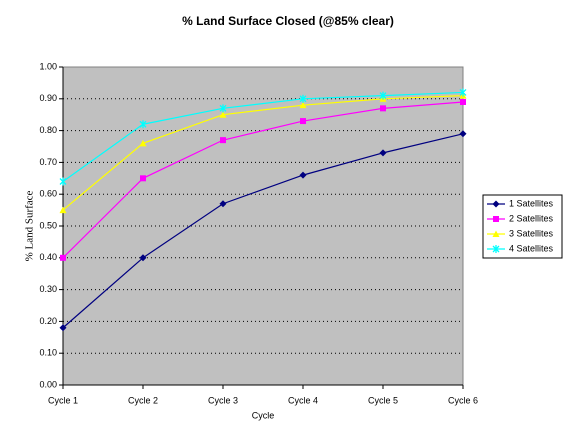 Image resolution: width=569 pixels, height=439 pixels. What do you see at coordinates (531, 218) in the screenshot?
I see `legend-label: 2 Satellites` at bounding box center [531, 218].